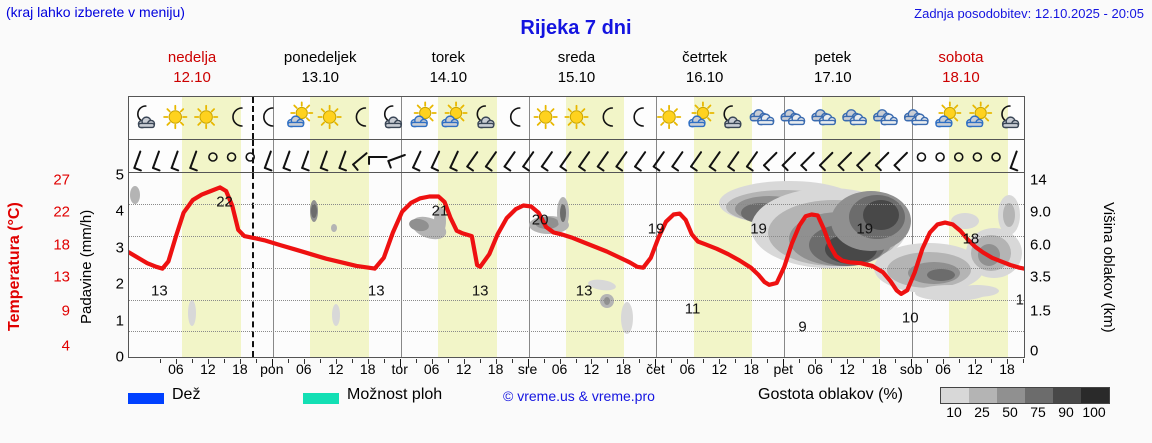 This screenshot has width=1152, height=443. Describe the element at coordinates (975, 369) in the screenshot. I see `xtick-label-25: 12` at that location.